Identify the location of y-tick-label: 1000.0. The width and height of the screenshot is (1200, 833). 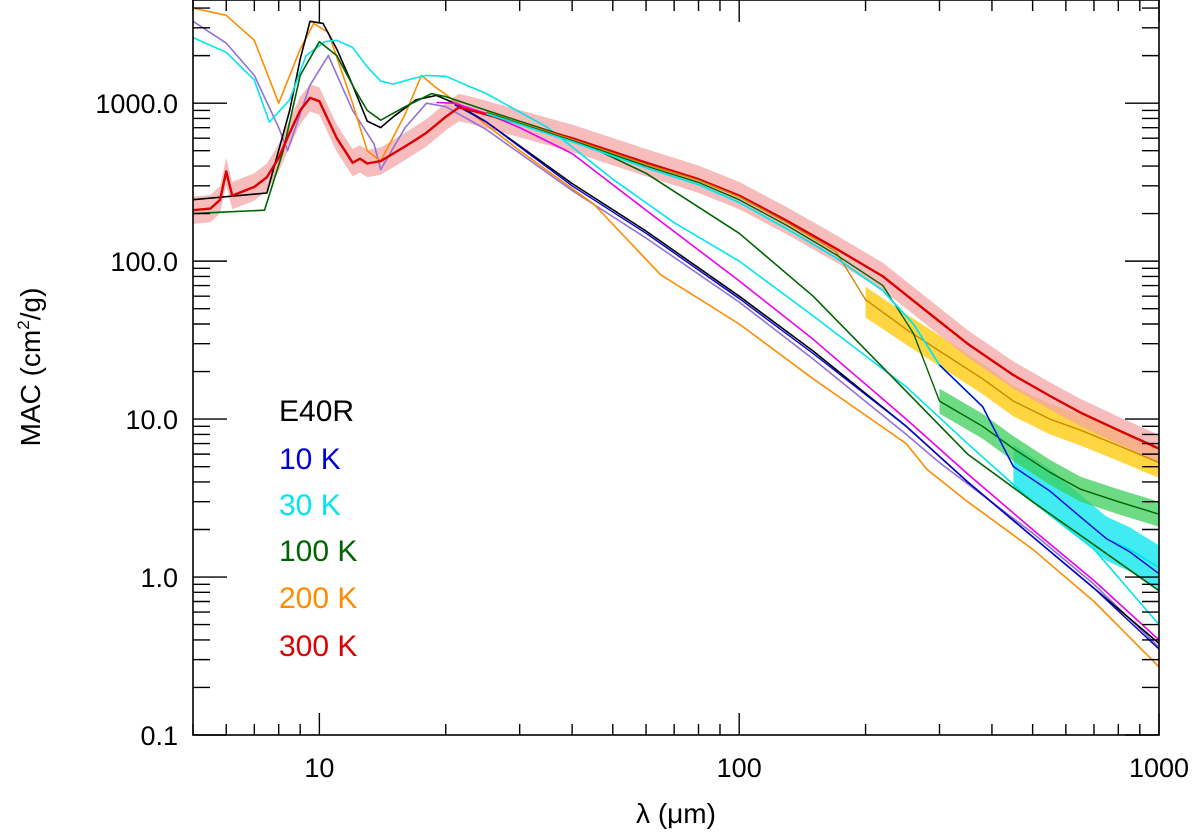
(136, 104).